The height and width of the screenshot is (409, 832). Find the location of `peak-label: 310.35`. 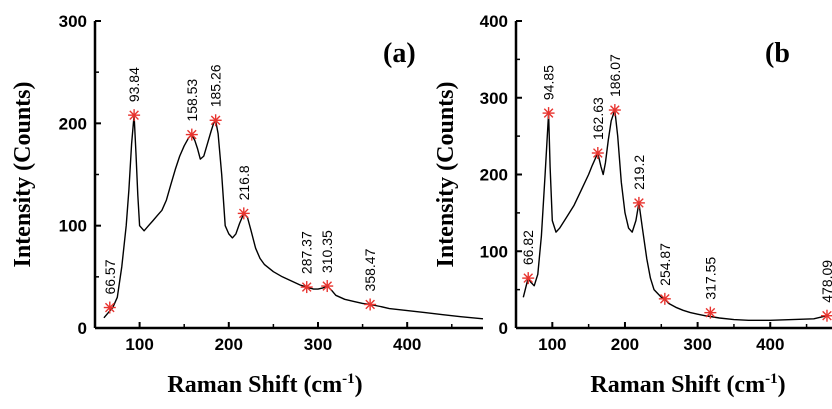

peak-label: 310.35 is located at coordinates (327, 251).